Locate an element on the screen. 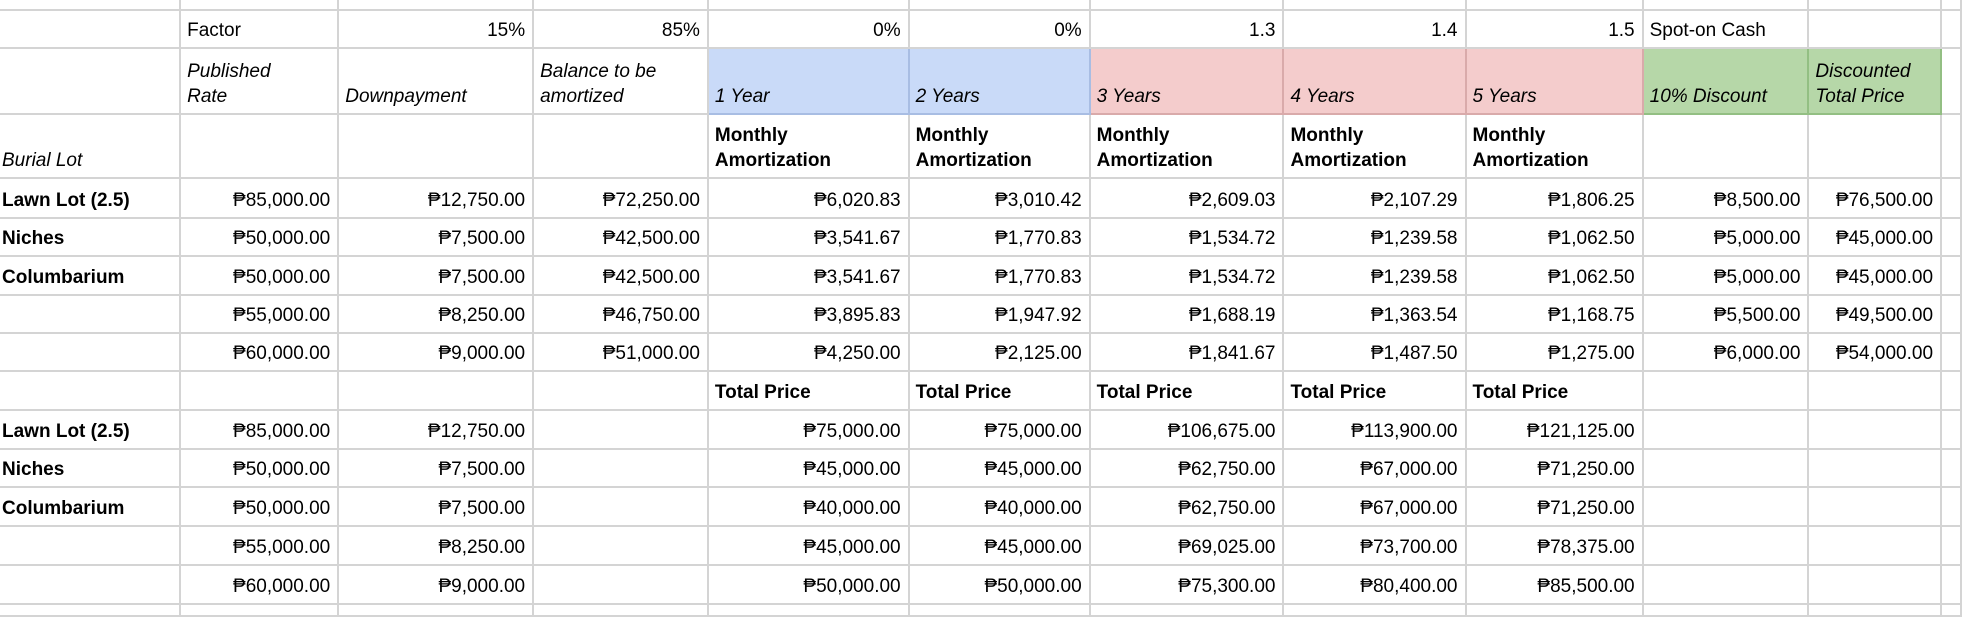  column-header-cell is located at coordinates (91, 81).